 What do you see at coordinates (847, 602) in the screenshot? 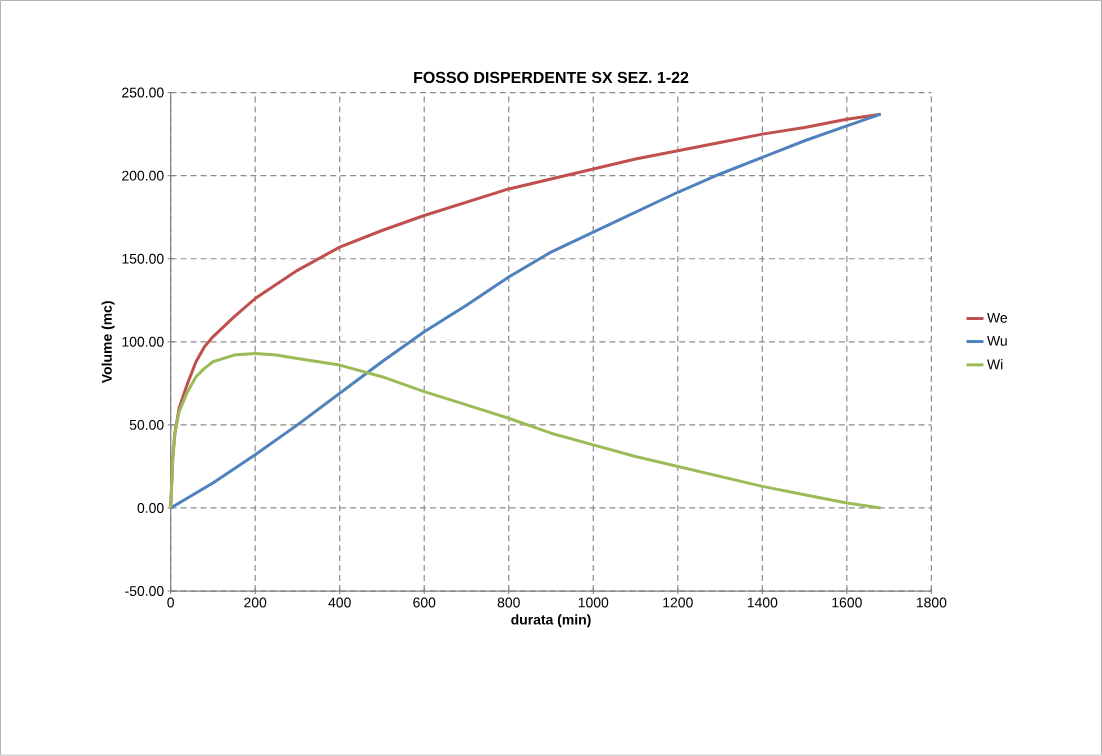
I see `x-tick-label: 1600` at bounding box center [847, 602].